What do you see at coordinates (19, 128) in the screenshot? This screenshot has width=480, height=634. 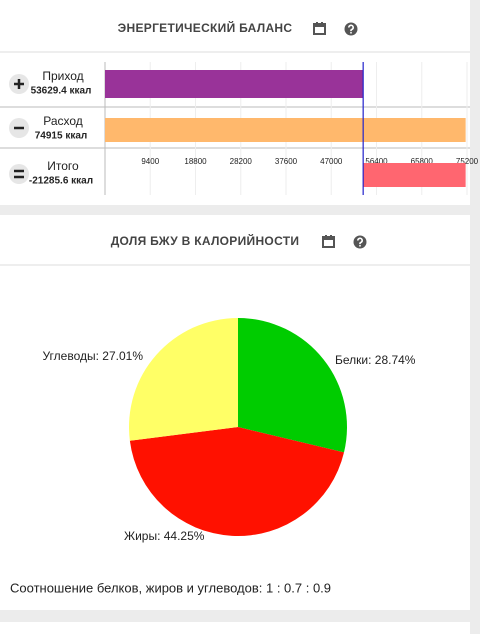 I see `minus-icon` at bounding box center [19, 128].